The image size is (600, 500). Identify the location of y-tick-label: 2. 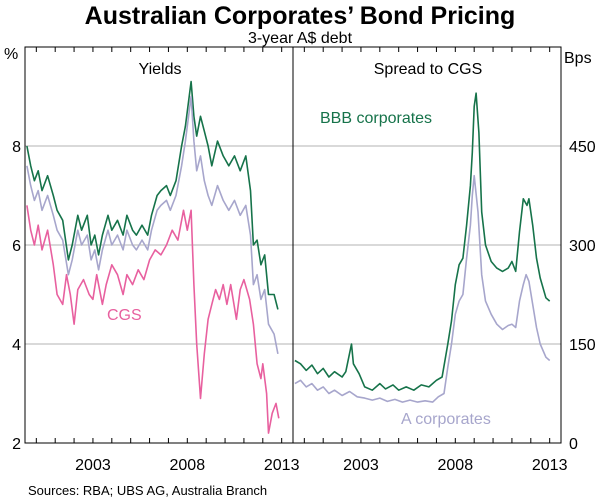
(16, 444).